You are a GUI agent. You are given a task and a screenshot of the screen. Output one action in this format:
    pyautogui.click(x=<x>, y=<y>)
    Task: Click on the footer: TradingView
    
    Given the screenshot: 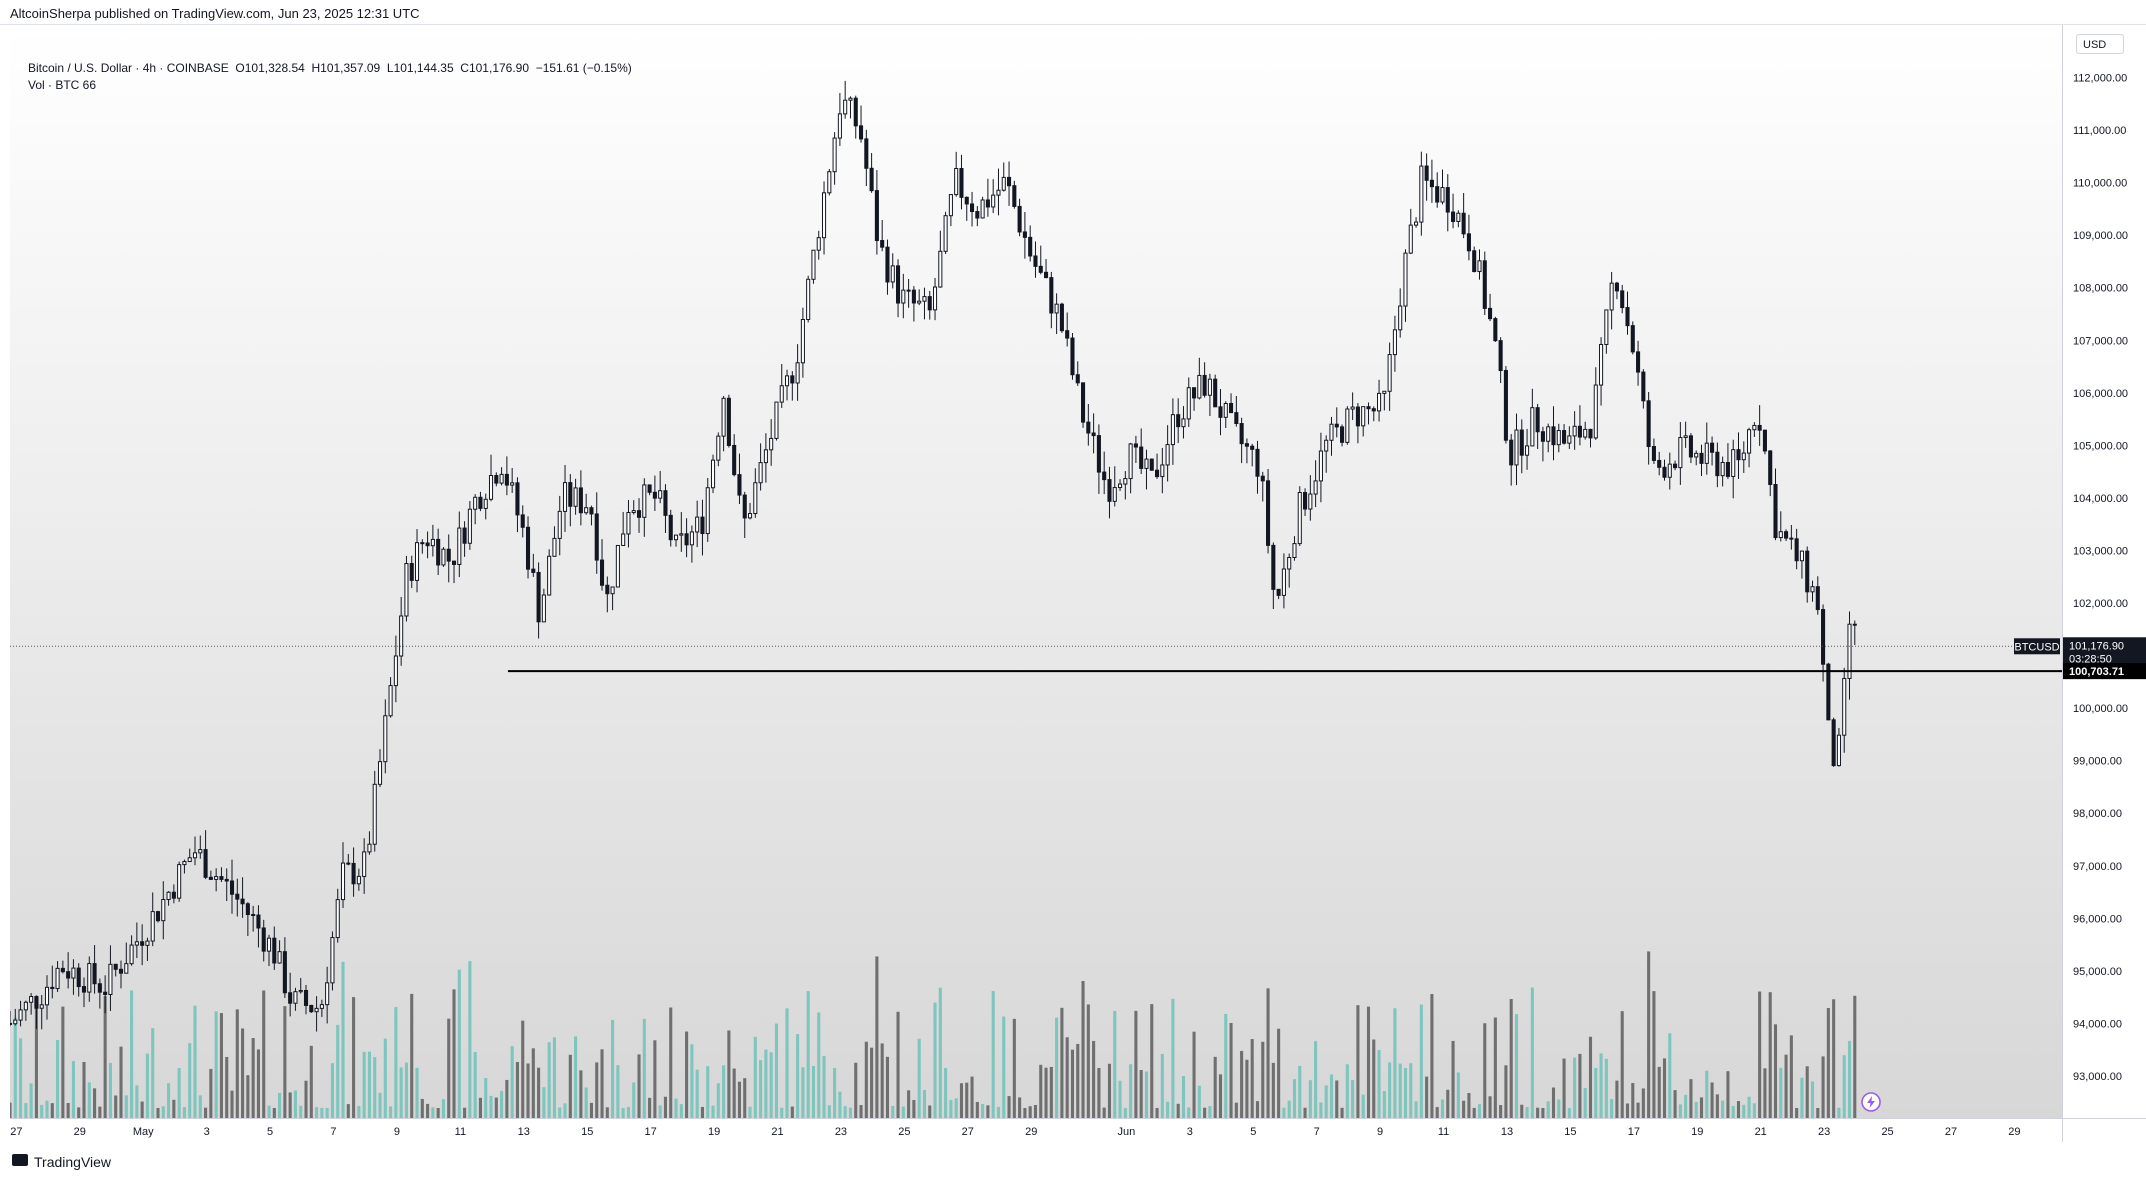 What is the action you would take?
    pyautogui.click(x=1073, y=1161)
    